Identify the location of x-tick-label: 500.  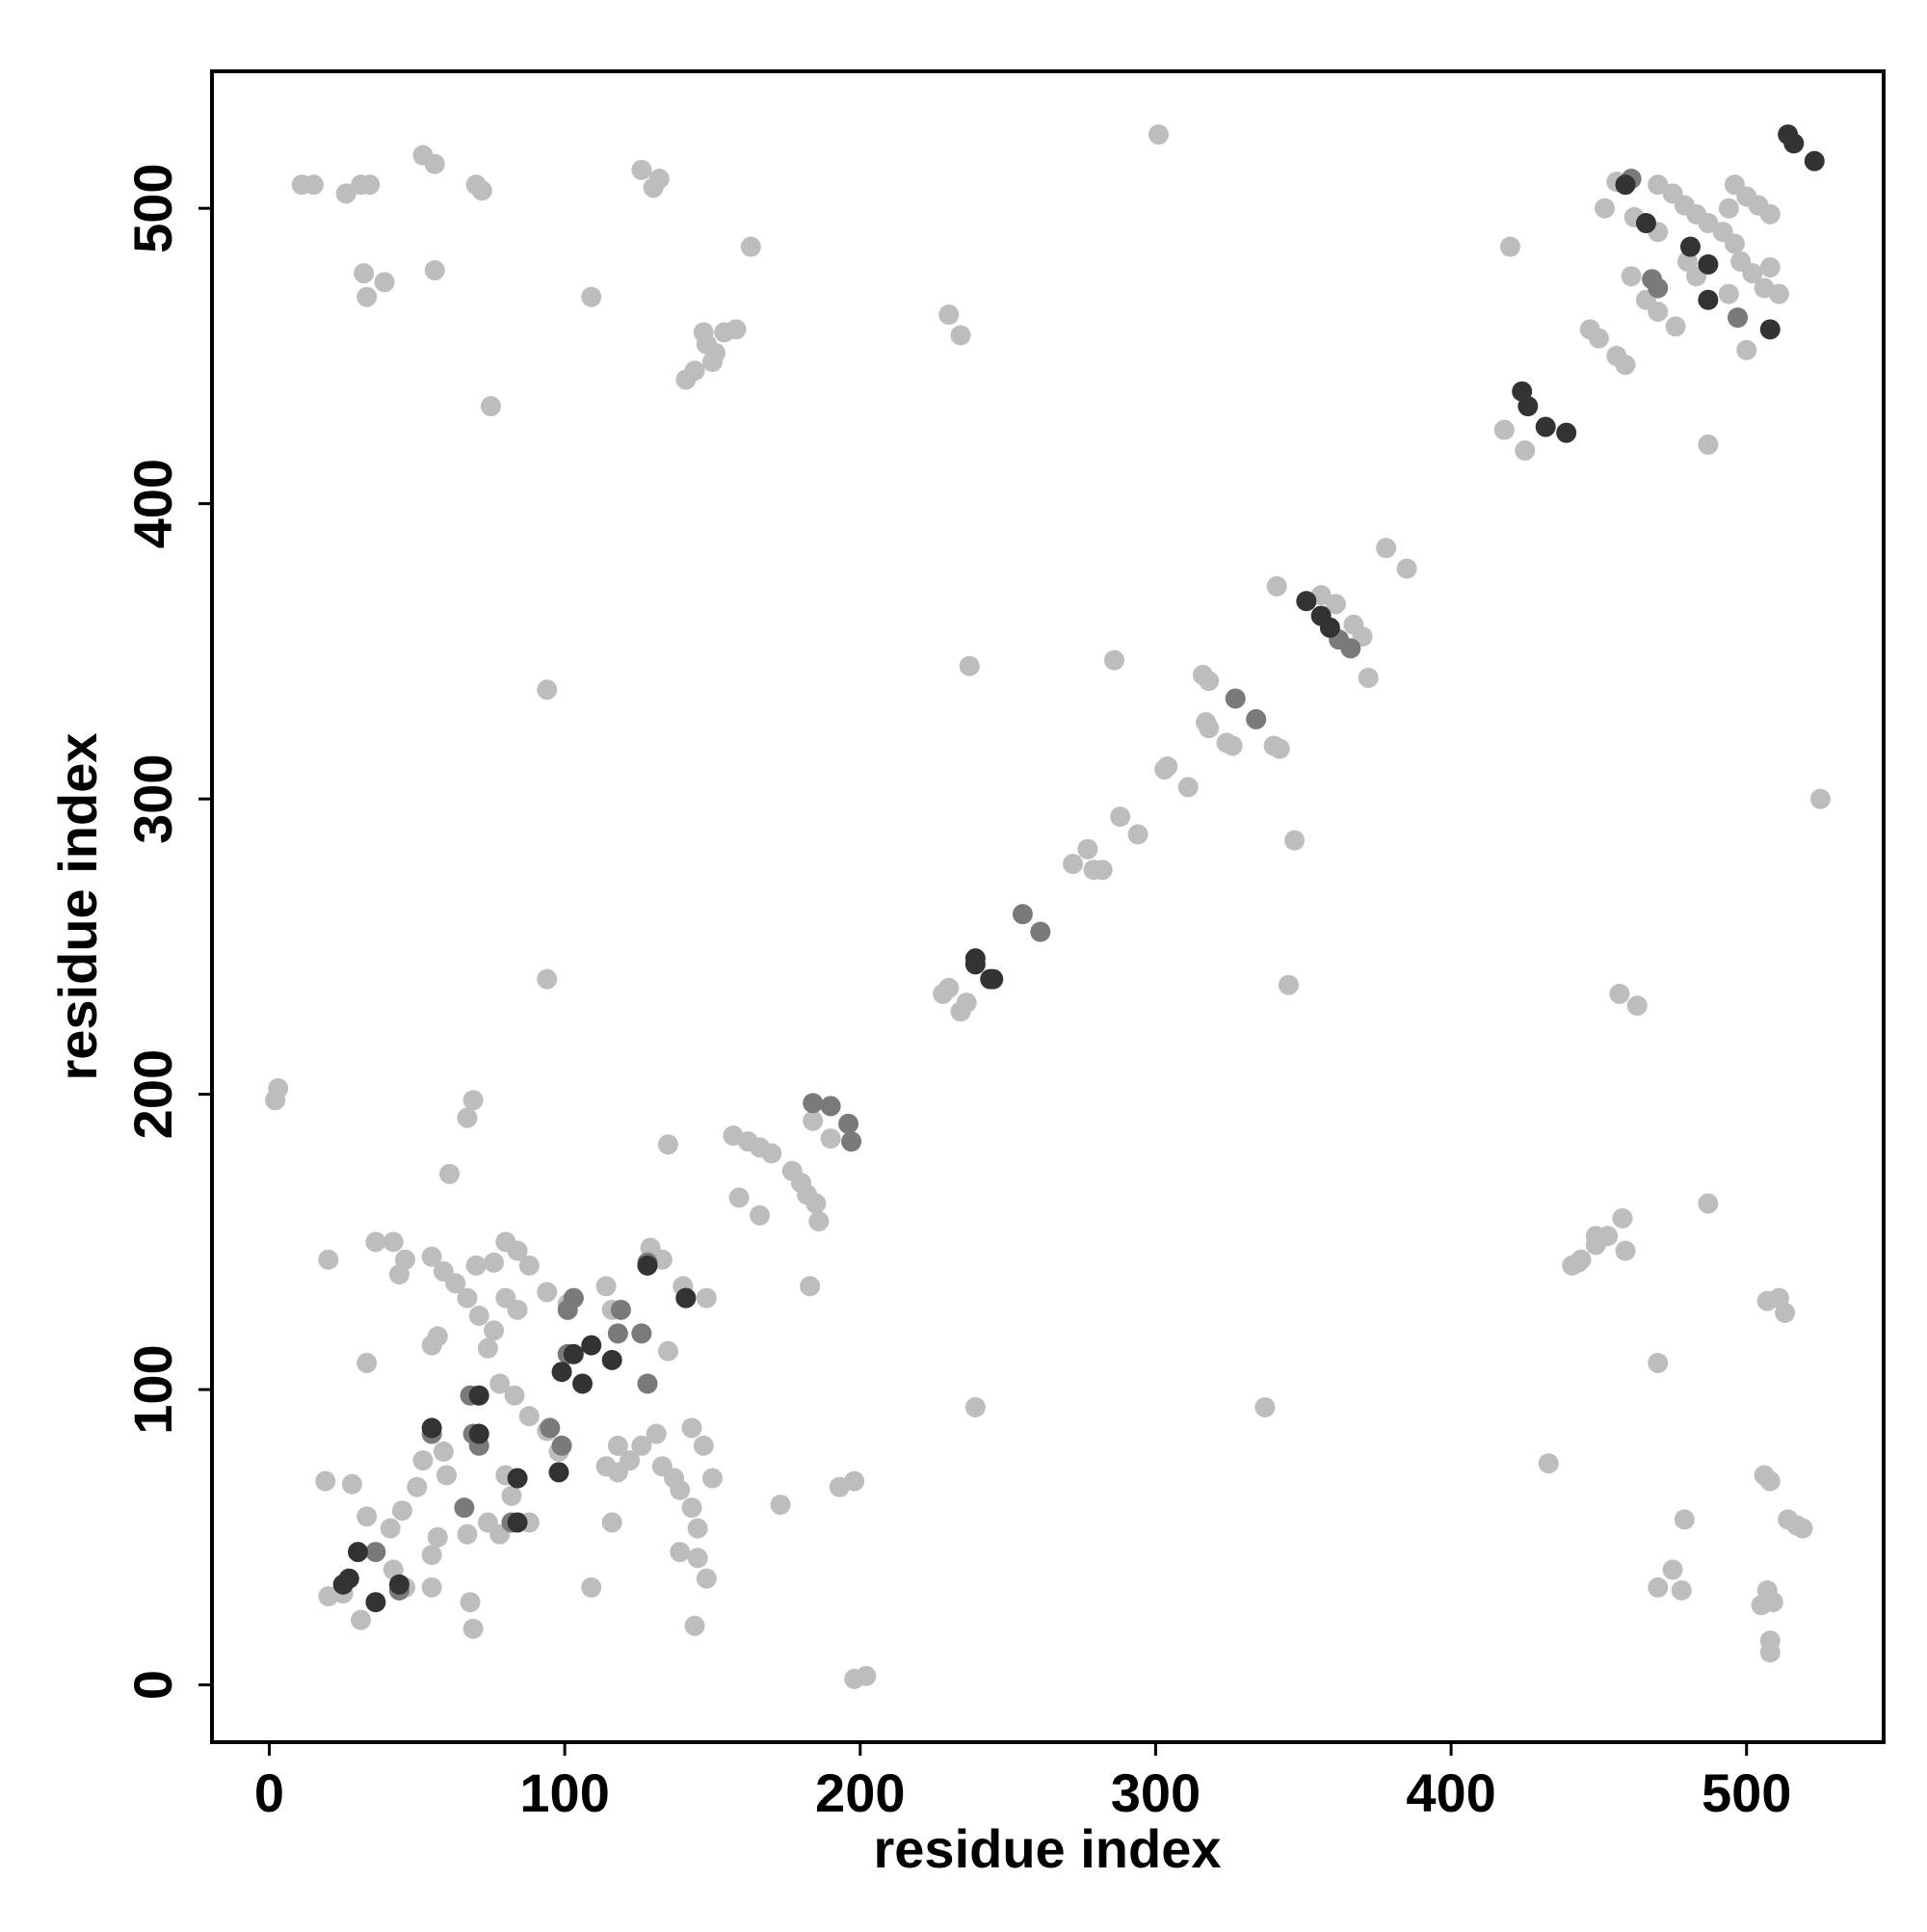
(1746, 1792).